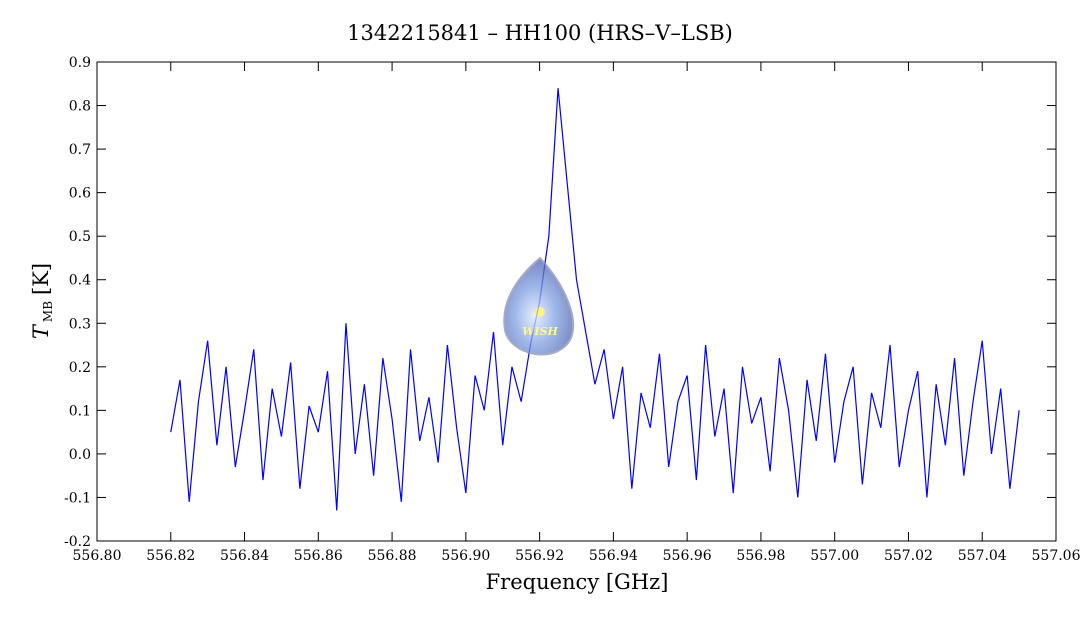  I want to click on y-tick-label: 0.5, so click(80, 237).